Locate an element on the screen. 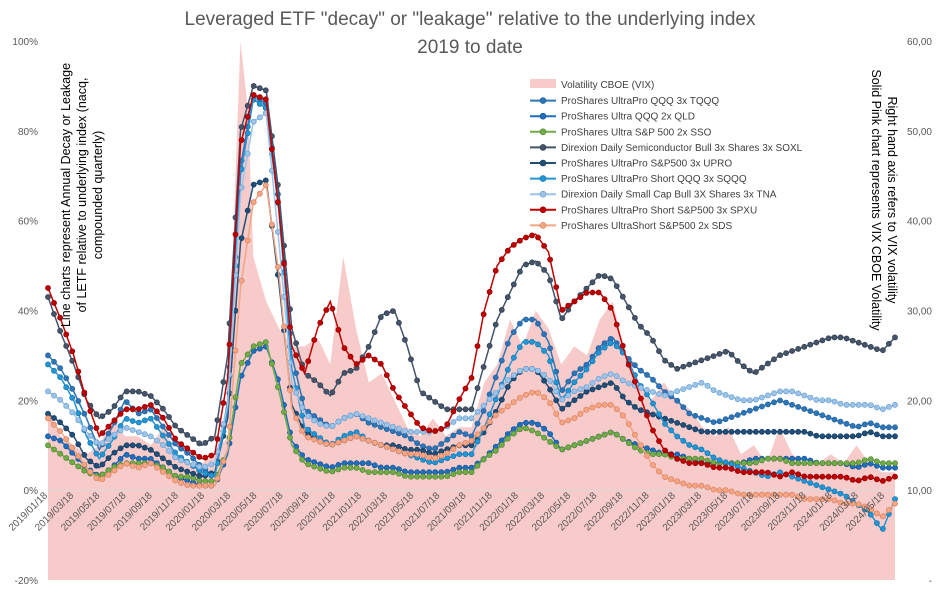 The image size is (940, 591). y-left-tick-label: 20% is located at coordinates (28, 401).